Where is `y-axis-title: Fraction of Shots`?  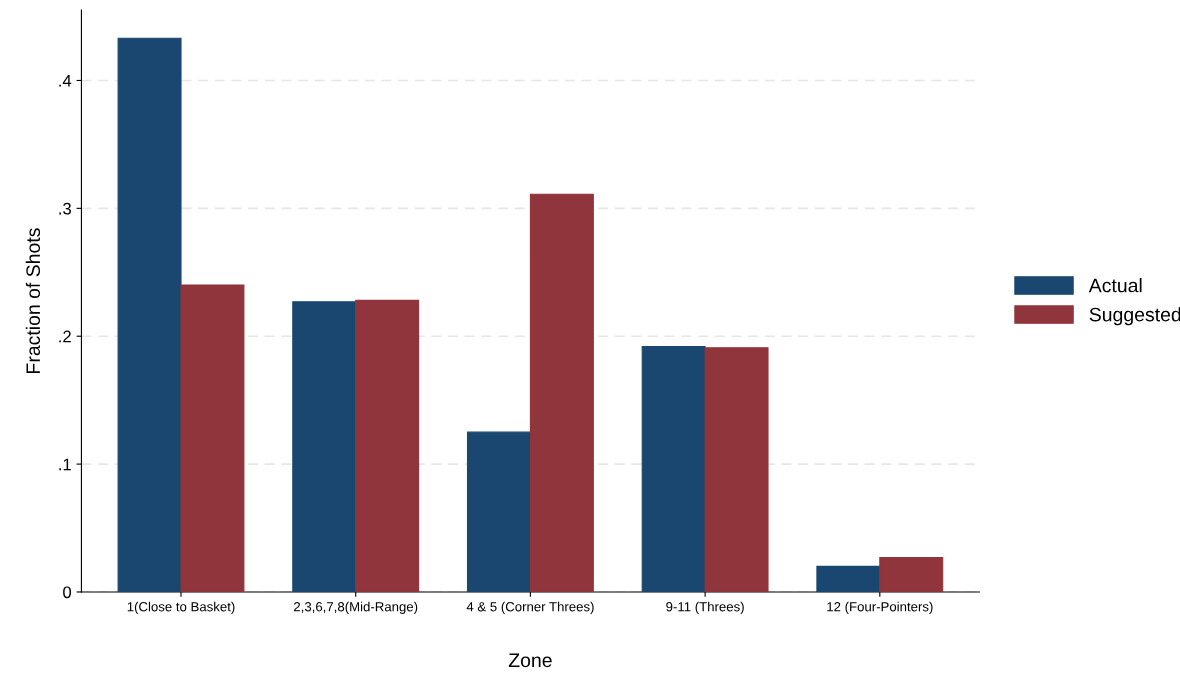 y-axis-title: Fraction of Shots is located at coordinates (33, 300).